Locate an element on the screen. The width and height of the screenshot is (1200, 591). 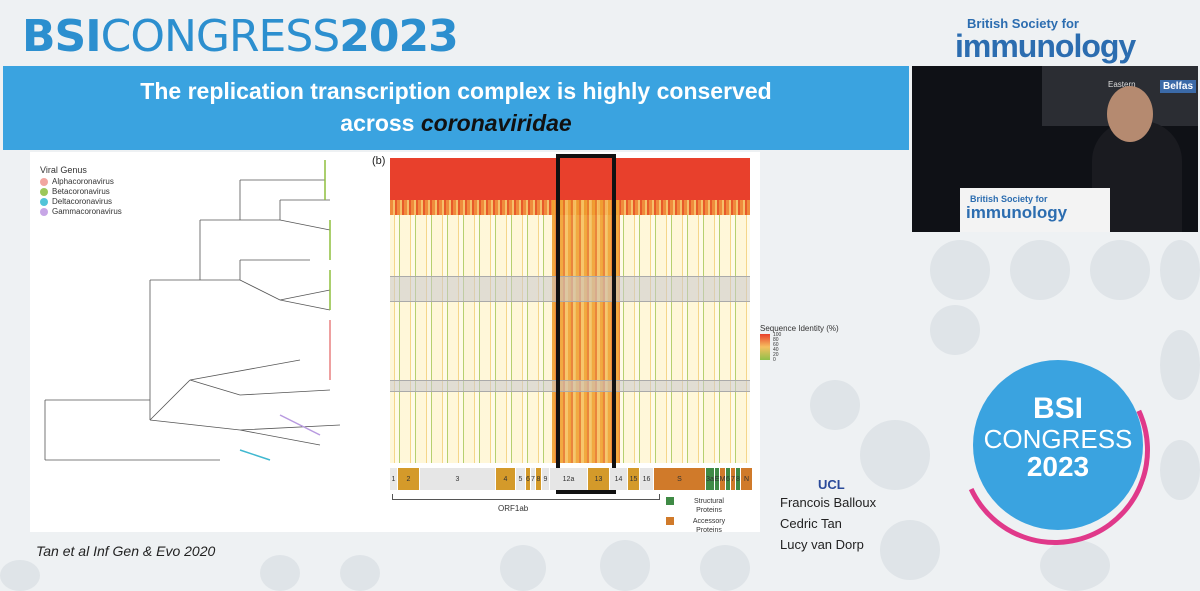
genome-segment: 13 is located at coordinates (599, 479).